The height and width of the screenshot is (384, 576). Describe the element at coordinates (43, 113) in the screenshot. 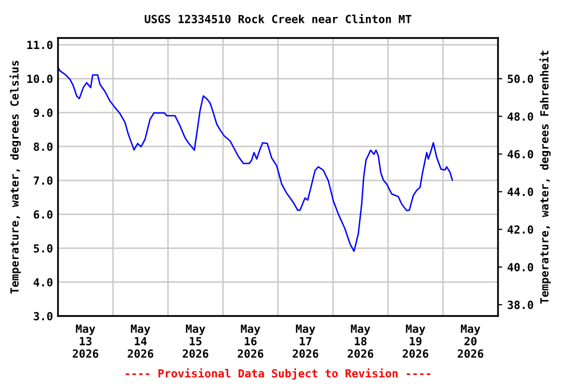

I see `y-tick-label: 9.0` at that location.